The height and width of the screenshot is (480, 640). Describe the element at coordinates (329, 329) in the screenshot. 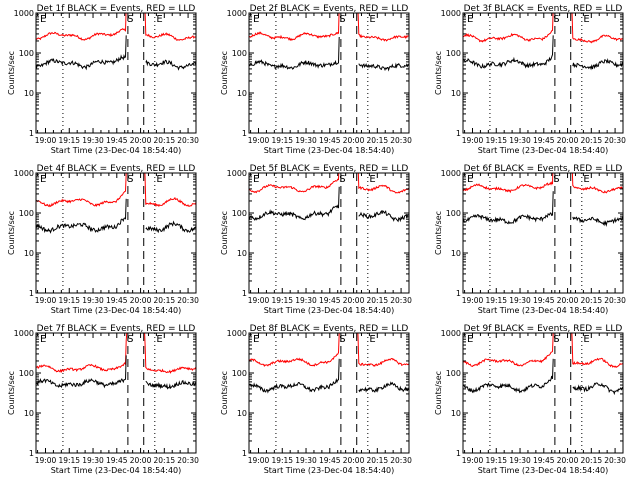

I see `panel-title: Det 8f BLACK = Events, RED = LLD` at that location.